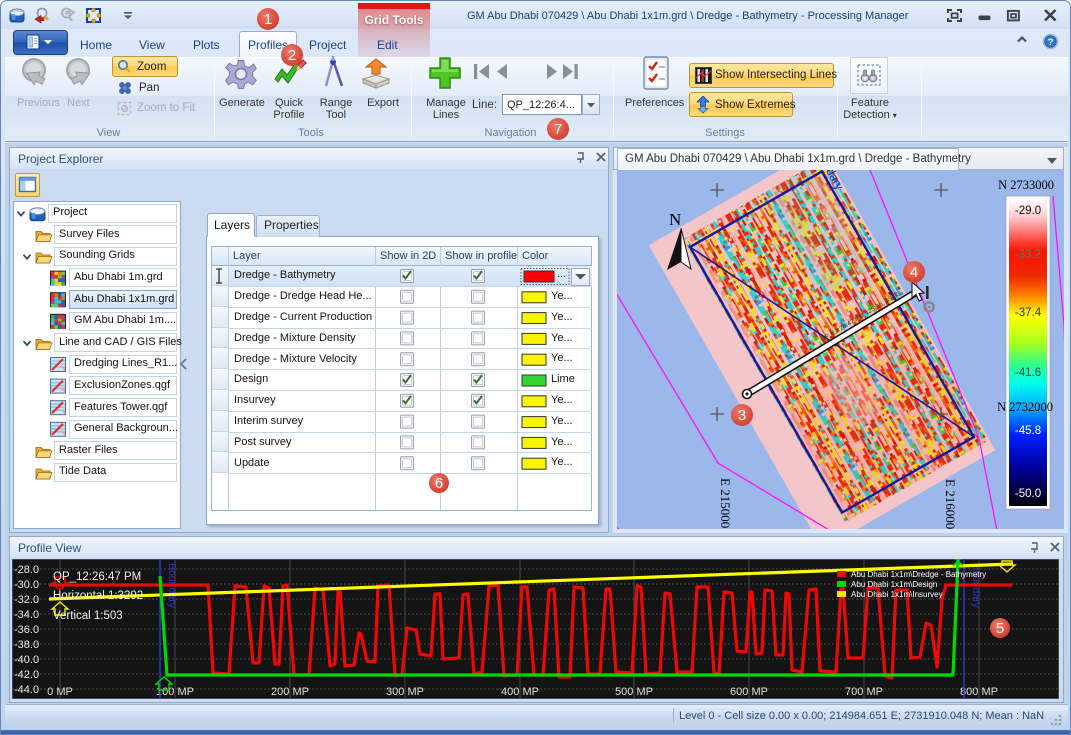 The width and height of the screenshot is (1071, 735). Describe the element at coordinates (1028, 211) in the screenshot. I see `svg-text: -29.0` at that location.